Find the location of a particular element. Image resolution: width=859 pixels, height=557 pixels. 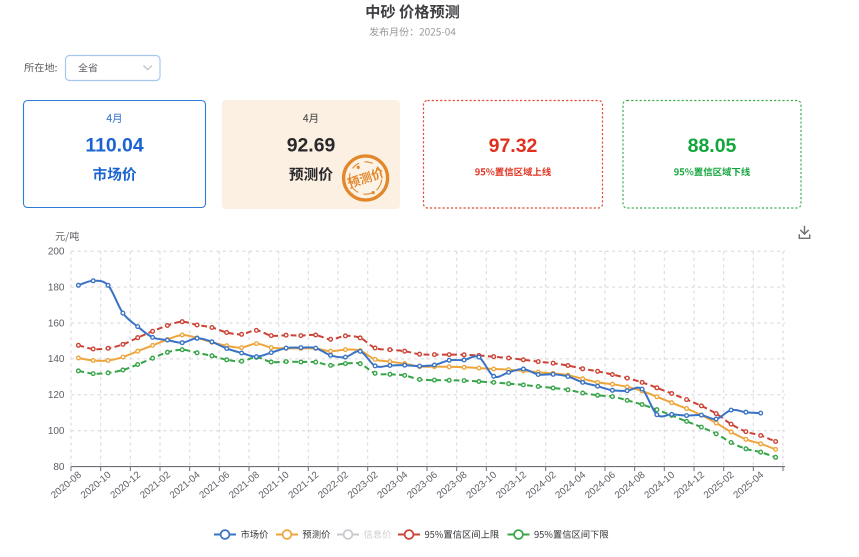

svg-text: 100 is located at coordinates (56, 431).